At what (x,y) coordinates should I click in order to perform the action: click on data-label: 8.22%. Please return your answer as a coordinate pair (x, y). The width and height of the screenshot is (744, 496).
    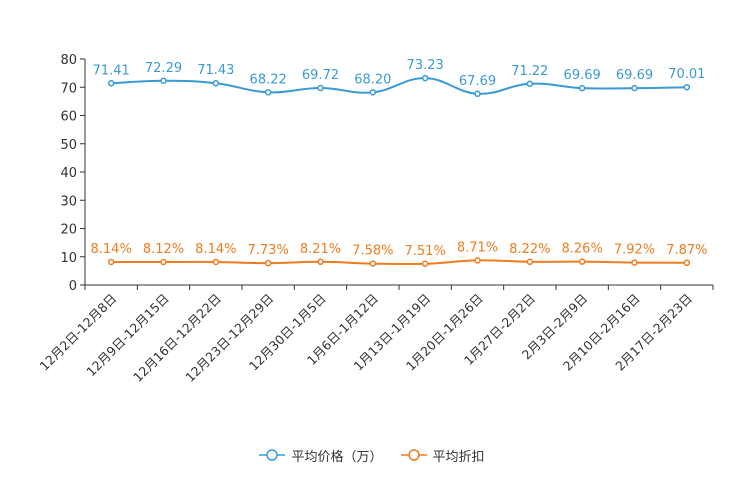
    Looking at the image, I should click on (529, 249).